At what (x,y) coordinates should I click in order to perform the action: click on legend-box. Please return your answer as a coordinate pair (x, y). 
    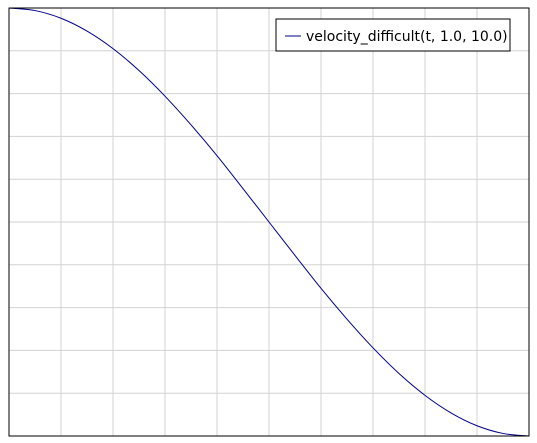
    Looking at the image, I should click on (393, 35).